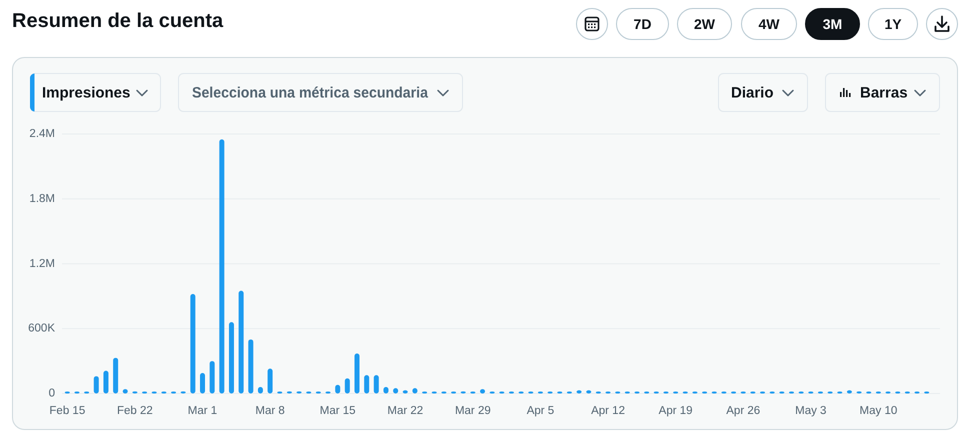 The image size is (964, 437). What do you see at coordinates (769, 24) in the screenshot?
I see `button: 4W` at bounding box center [769, 24].